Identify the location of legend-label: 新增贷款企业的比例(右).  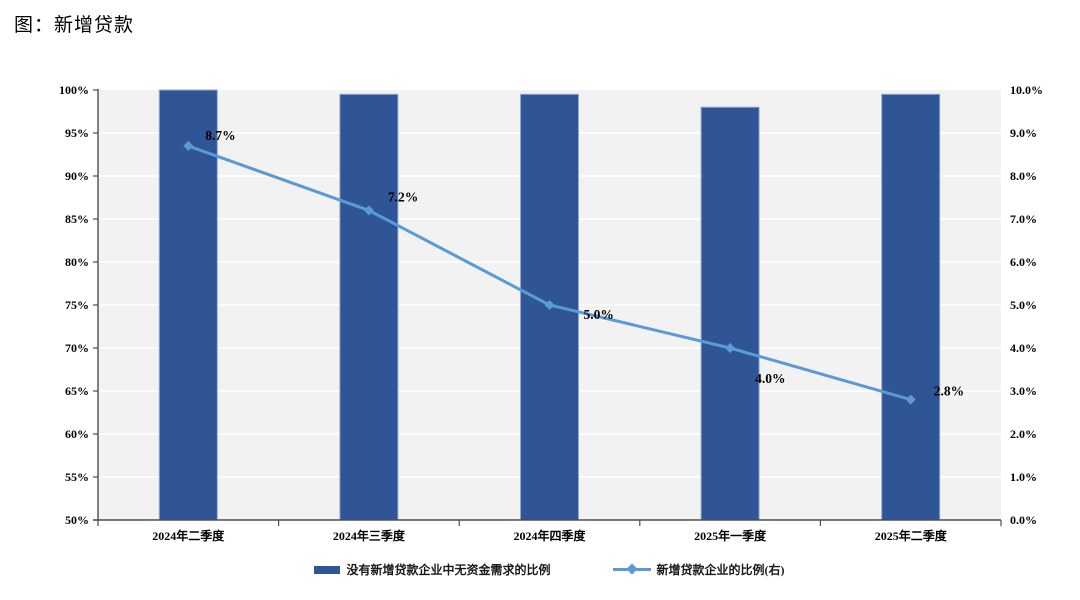
(720, 570).